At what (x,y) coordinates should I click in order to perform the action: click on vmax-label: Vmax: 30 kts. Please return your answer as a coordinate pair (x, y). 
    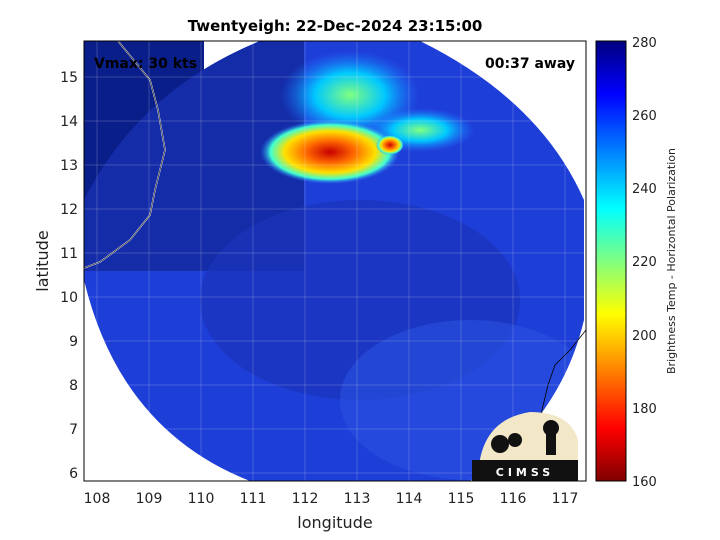
    Looking at the image, I should click on (145, 64).